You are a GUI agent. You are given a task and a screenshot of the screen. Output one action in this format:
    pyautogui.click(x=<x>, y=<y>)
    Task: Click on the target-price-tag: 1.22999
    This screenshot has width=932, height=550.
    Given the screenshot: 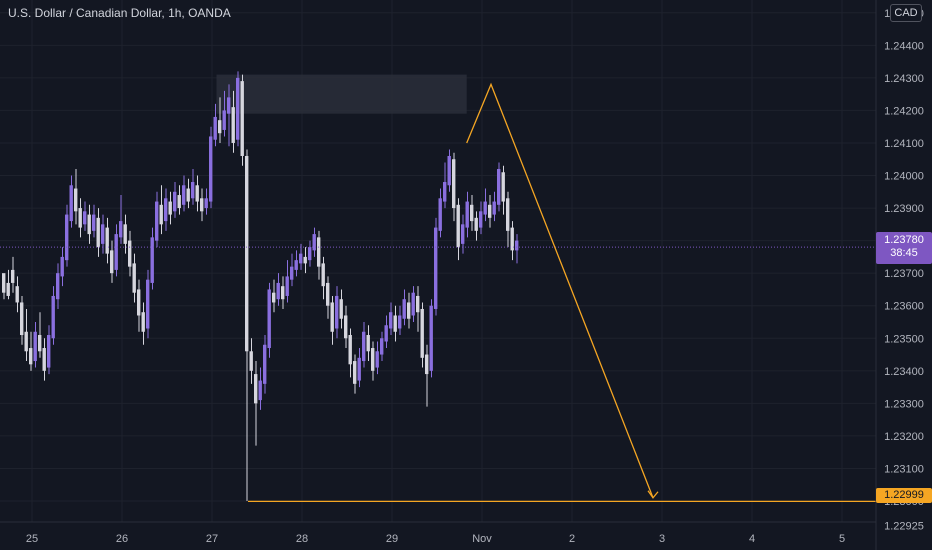 What is the action you would take?
    pyautogui.click(x=904, y=495)
    